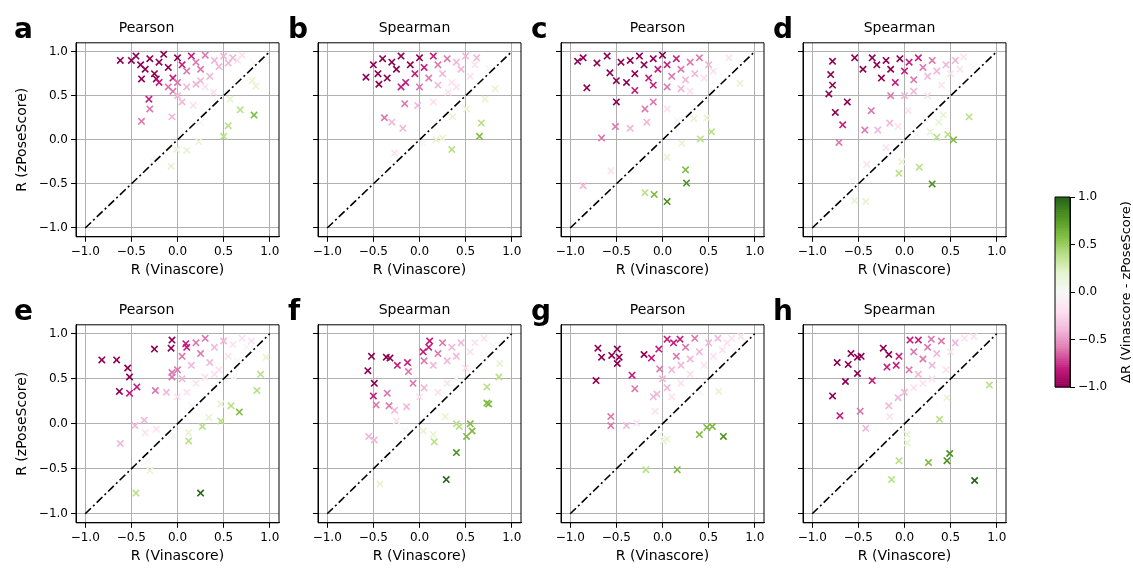  What do you see at coordinates (1088, 291) in the screenshot?
I see `color-bar-label: 0.0` at bounding box center [1088, 291].